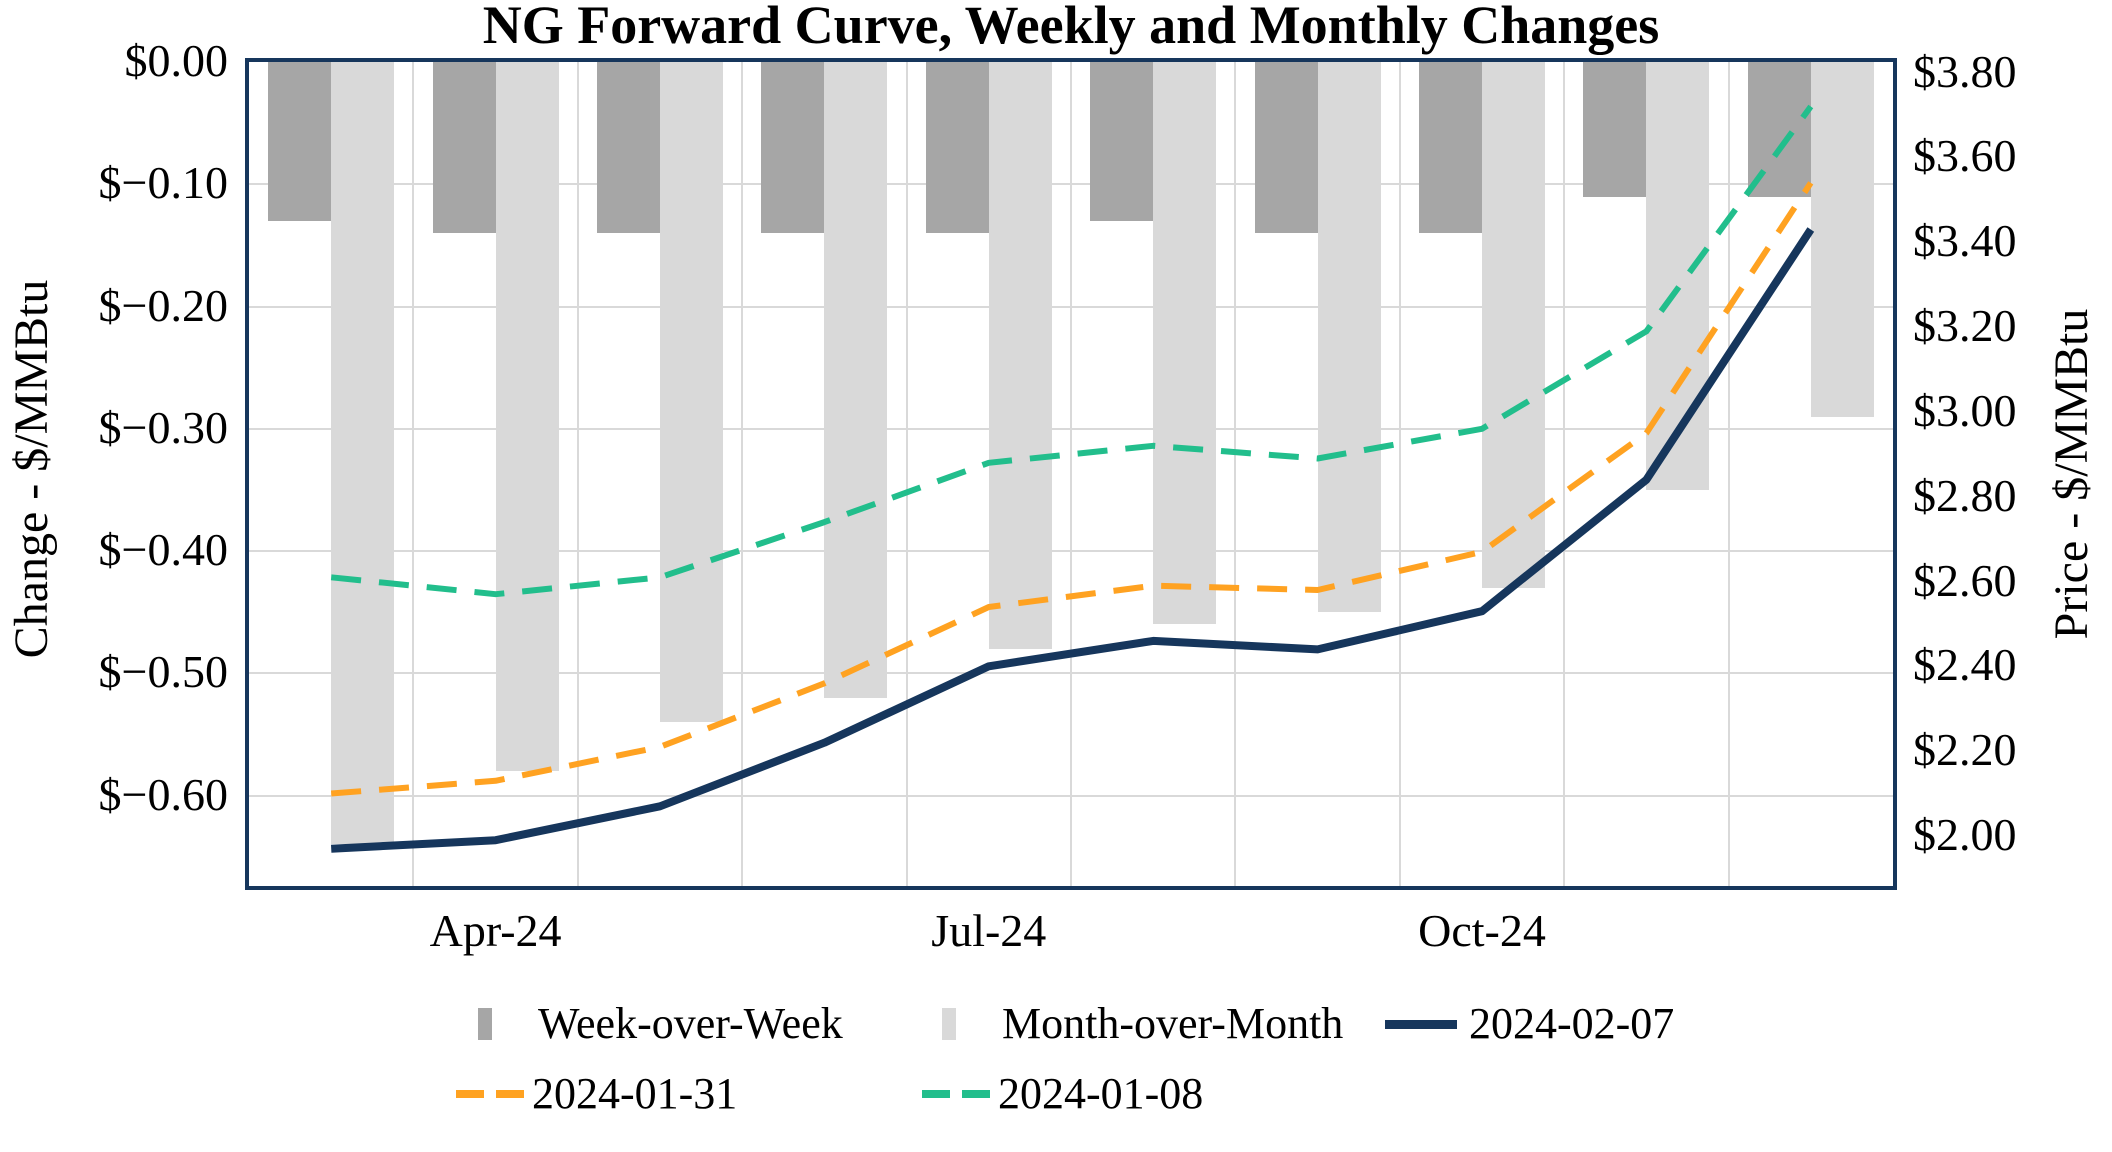 This screenshot has width=2112, height=1152. What do you see at coordinates (1482, 930) in the screenshot?
I see `x-axis-tick-label-Oct-24: Oct-24` at bounding box center [1482, 930].